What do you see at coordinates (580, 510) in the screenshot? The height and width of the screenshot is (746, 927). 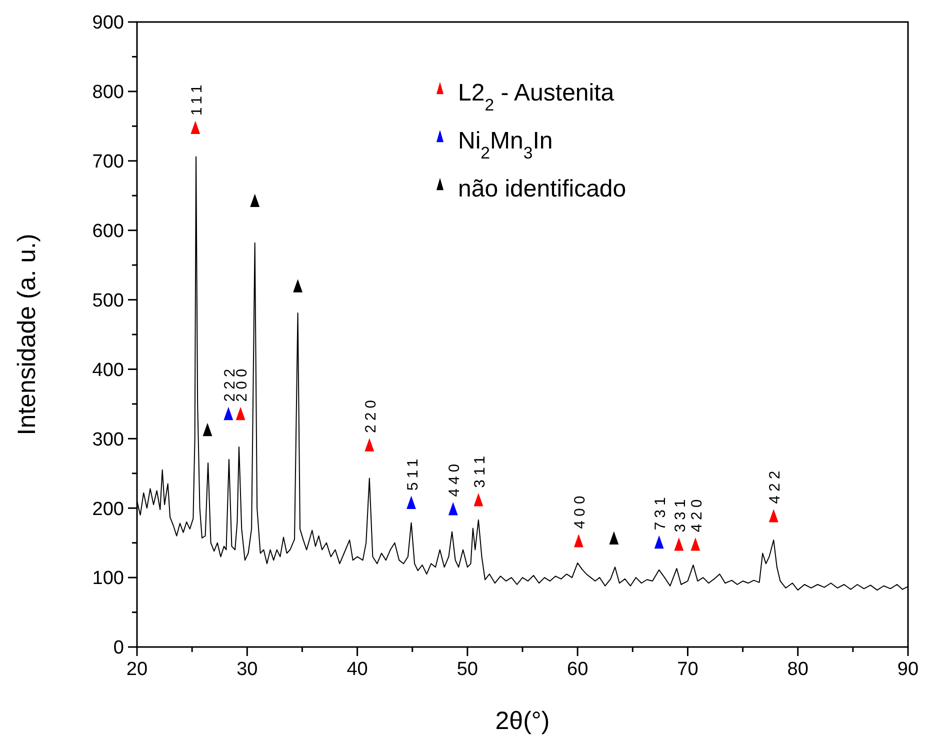 I see `annotation: 400` at bounding box center [580, 510].